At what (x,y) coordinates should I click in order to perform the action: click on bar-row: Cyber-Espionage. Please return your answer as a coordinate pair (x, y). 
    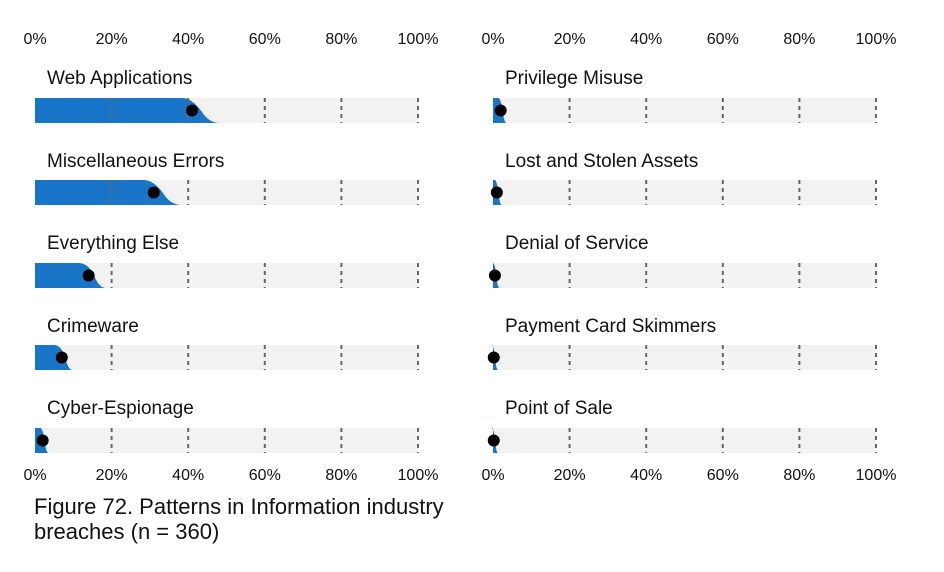
    Looking at the image, I should click on (227, 425).